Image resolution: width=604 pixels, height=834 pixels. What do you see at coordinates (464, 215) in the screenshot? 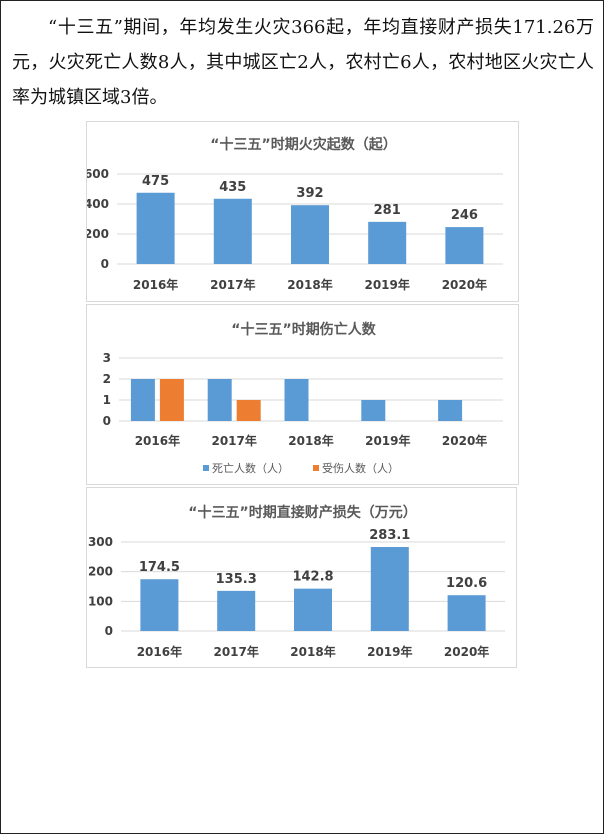
I see `data-label: 246` at bounding box center [464, 215].